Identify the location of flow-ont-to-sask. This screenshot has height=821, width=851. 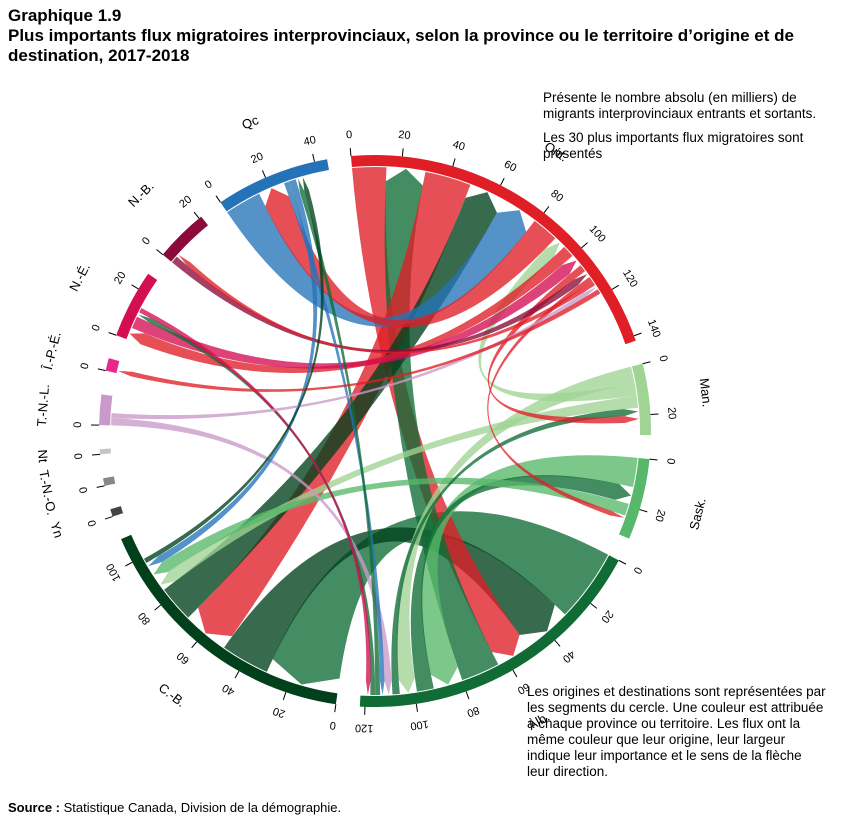
(556, 397).